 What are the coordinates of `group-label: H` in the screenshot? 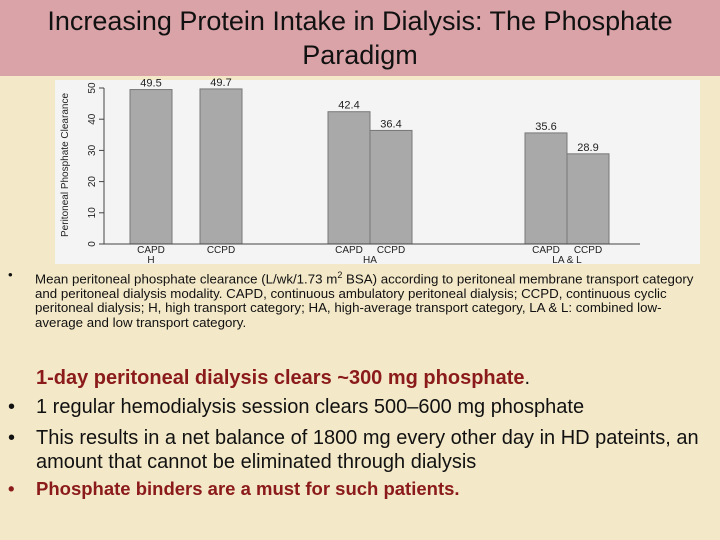 It's located at (150, 260).